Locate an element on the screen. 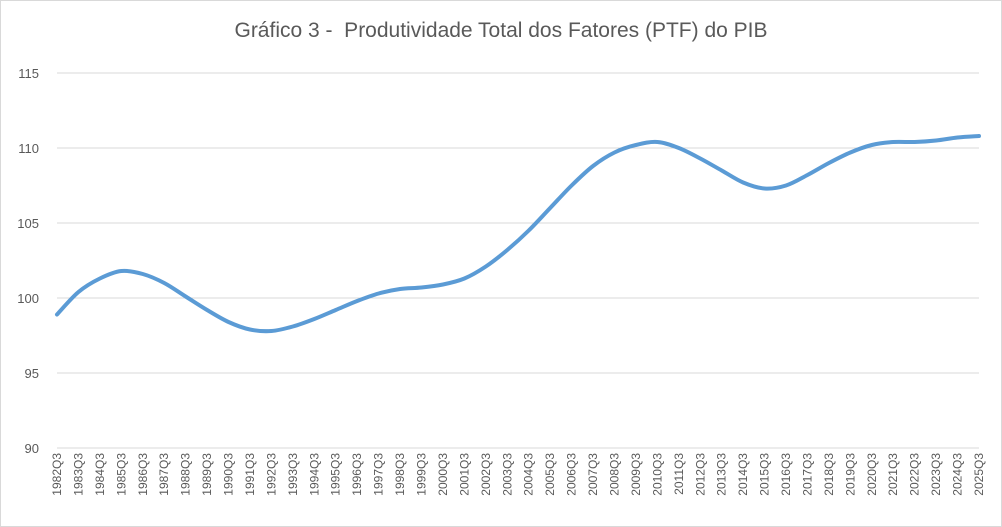 This screenshot has width=1002, height=527. x-tick-label: 1995Q3 is located at coordinates (336, 474).